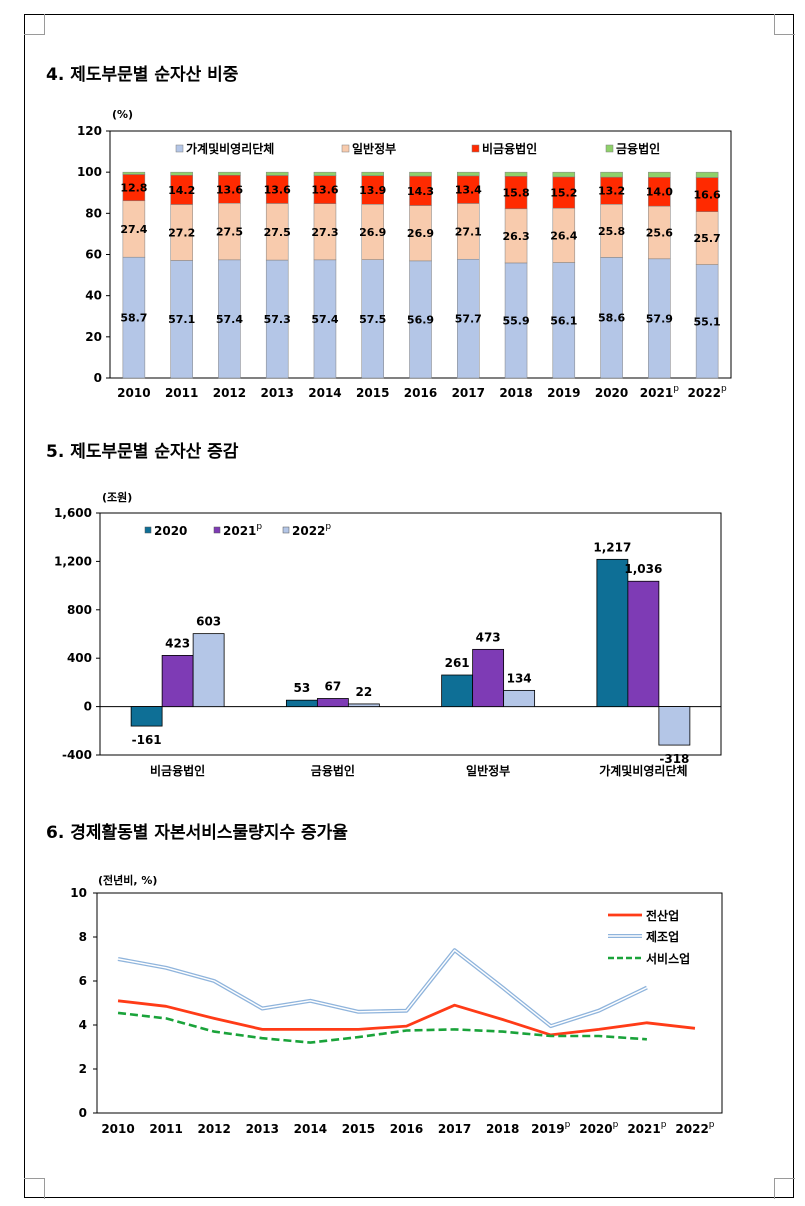  What do you see at coordinates (468, 231) in the screenshot?
I see `data-label: 27.1` at bounding box center [468, 231].